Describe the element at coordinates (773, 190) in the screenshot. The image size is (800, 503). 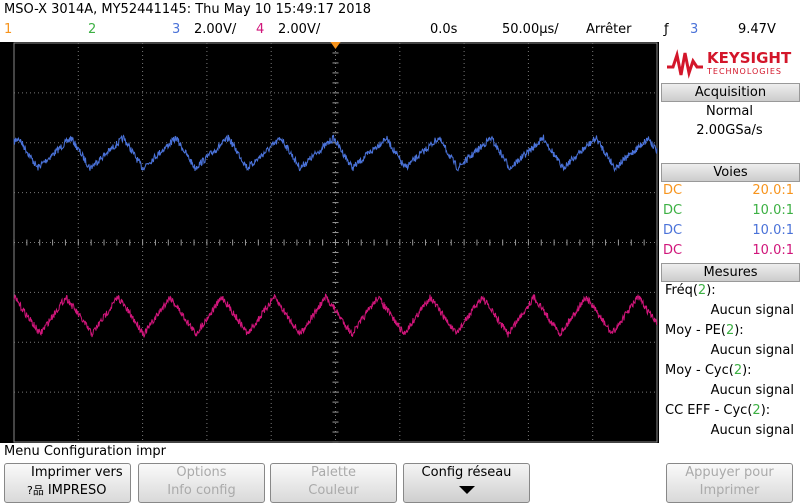
I see `channel-probe: 20.0:1` at that location.